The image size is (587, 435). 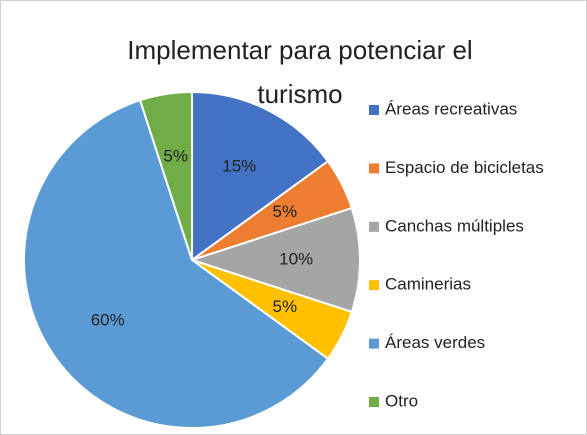 What do you see at coordinates (239, 166) in the screenshot?
I see `data-label: 15%` at bounding box center [239, 166].